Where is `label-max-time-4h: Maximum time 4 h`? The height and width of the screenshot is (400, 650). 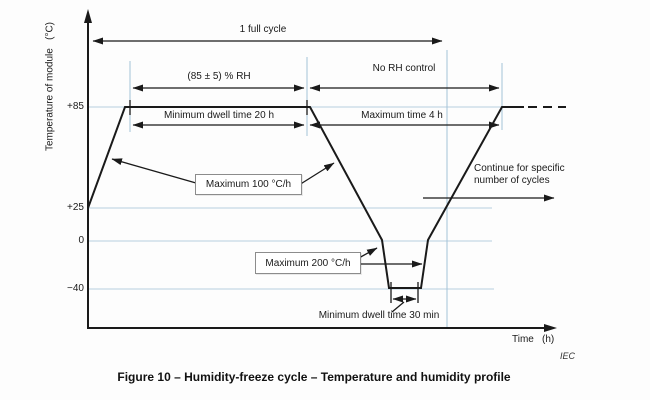
label-max-time-4h: Maximum time 4 h is located at coordinates (402, 115).